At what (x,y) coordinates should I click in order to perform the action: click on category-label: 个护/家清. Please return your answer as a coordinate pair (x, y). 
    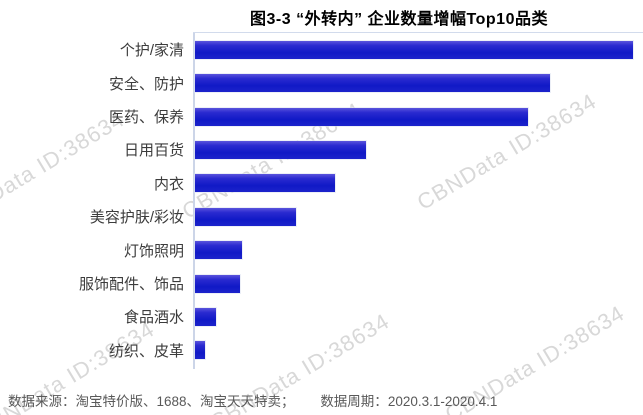
    Looking at the image, I should click on (151, 51).